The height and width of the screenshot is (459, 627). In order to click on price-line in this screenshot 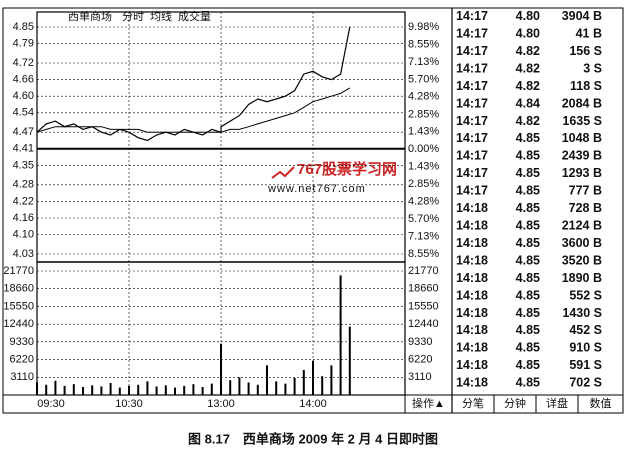, I will do `click(193, 84)`.